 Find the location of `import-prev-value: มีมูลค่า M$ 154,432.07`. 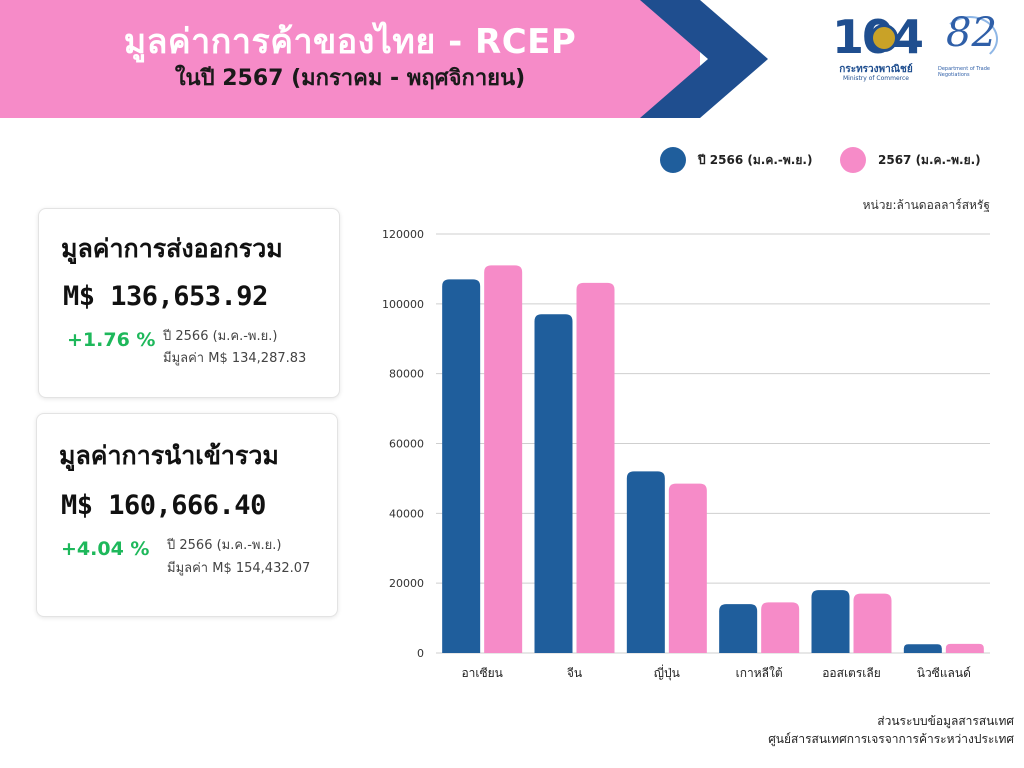

import-prev-value: มีมูลค่า M$ 154,432.07 is located at coordinates (239, 568).